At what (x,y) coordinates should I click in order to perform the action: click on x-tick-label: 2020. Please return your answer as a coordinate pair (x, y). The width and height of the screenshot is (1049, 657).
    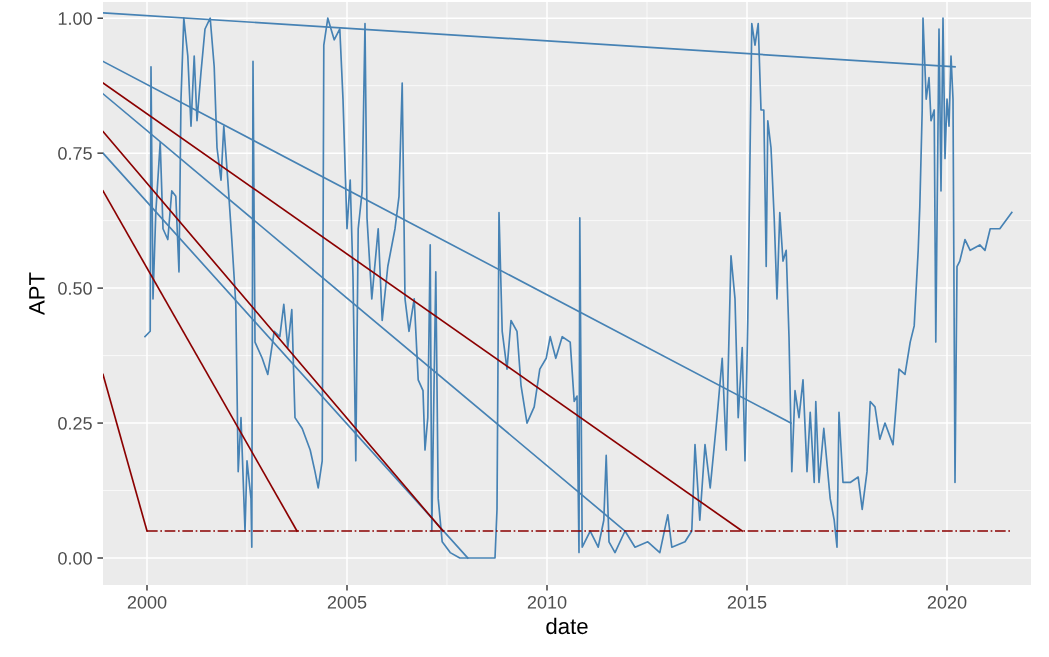
    Looking at the image, I should click on (947, 602).